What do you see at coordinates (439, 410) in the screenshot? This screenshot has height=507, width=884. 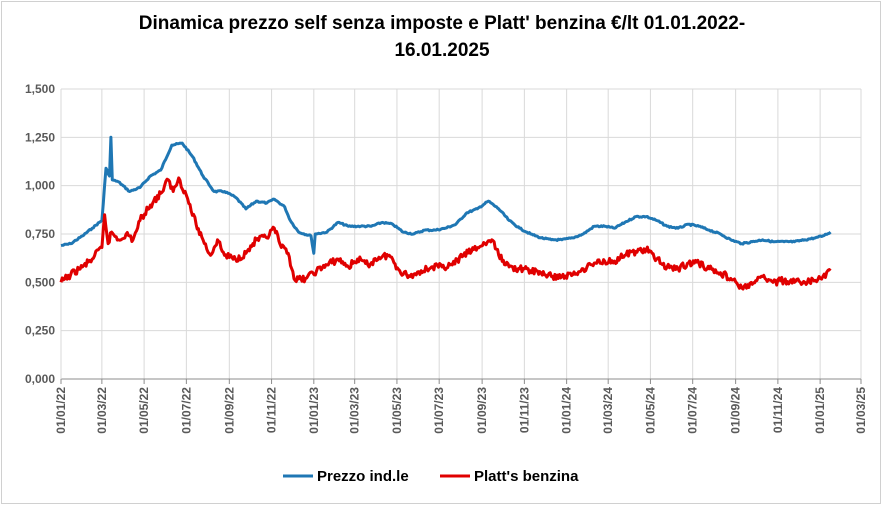 I see `x-tick-label: 01/07/23` at bounding box center [439, 410].